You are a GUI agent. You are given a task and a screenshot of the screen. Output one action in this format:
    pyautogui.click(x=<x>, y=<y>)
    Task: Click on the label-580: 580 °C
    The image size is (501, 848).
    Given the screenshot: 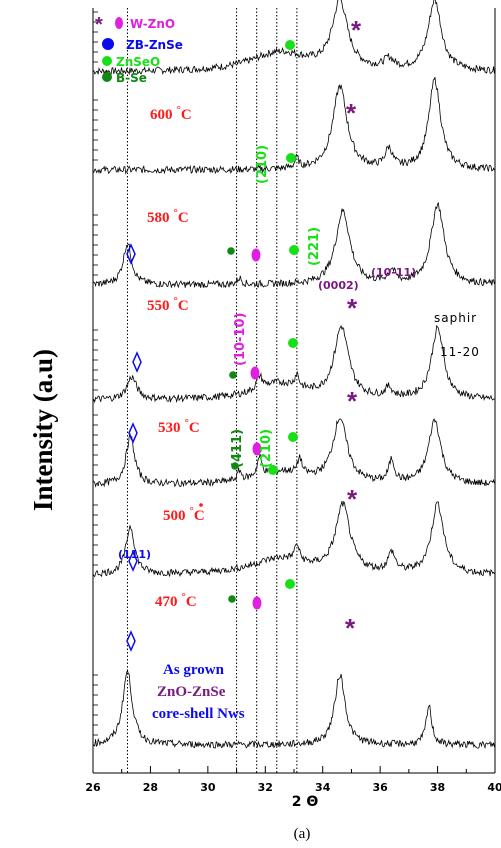 What is the action you would take?
    pyautogui.click(x=168, y=216)
    